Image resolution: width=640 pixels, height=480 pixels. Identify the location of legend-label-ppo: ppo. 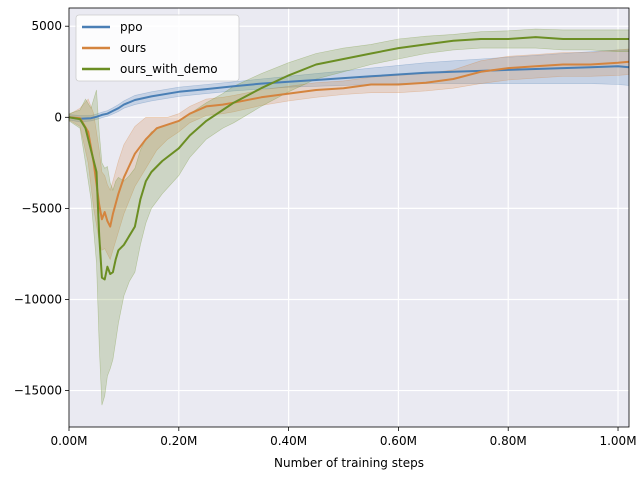
(131, 27).